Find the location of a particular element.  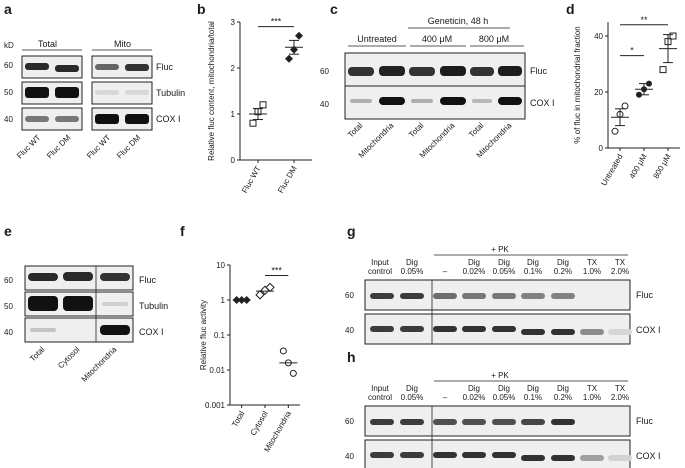

lane-label: 0.2% is located at coordinates (563, 397).